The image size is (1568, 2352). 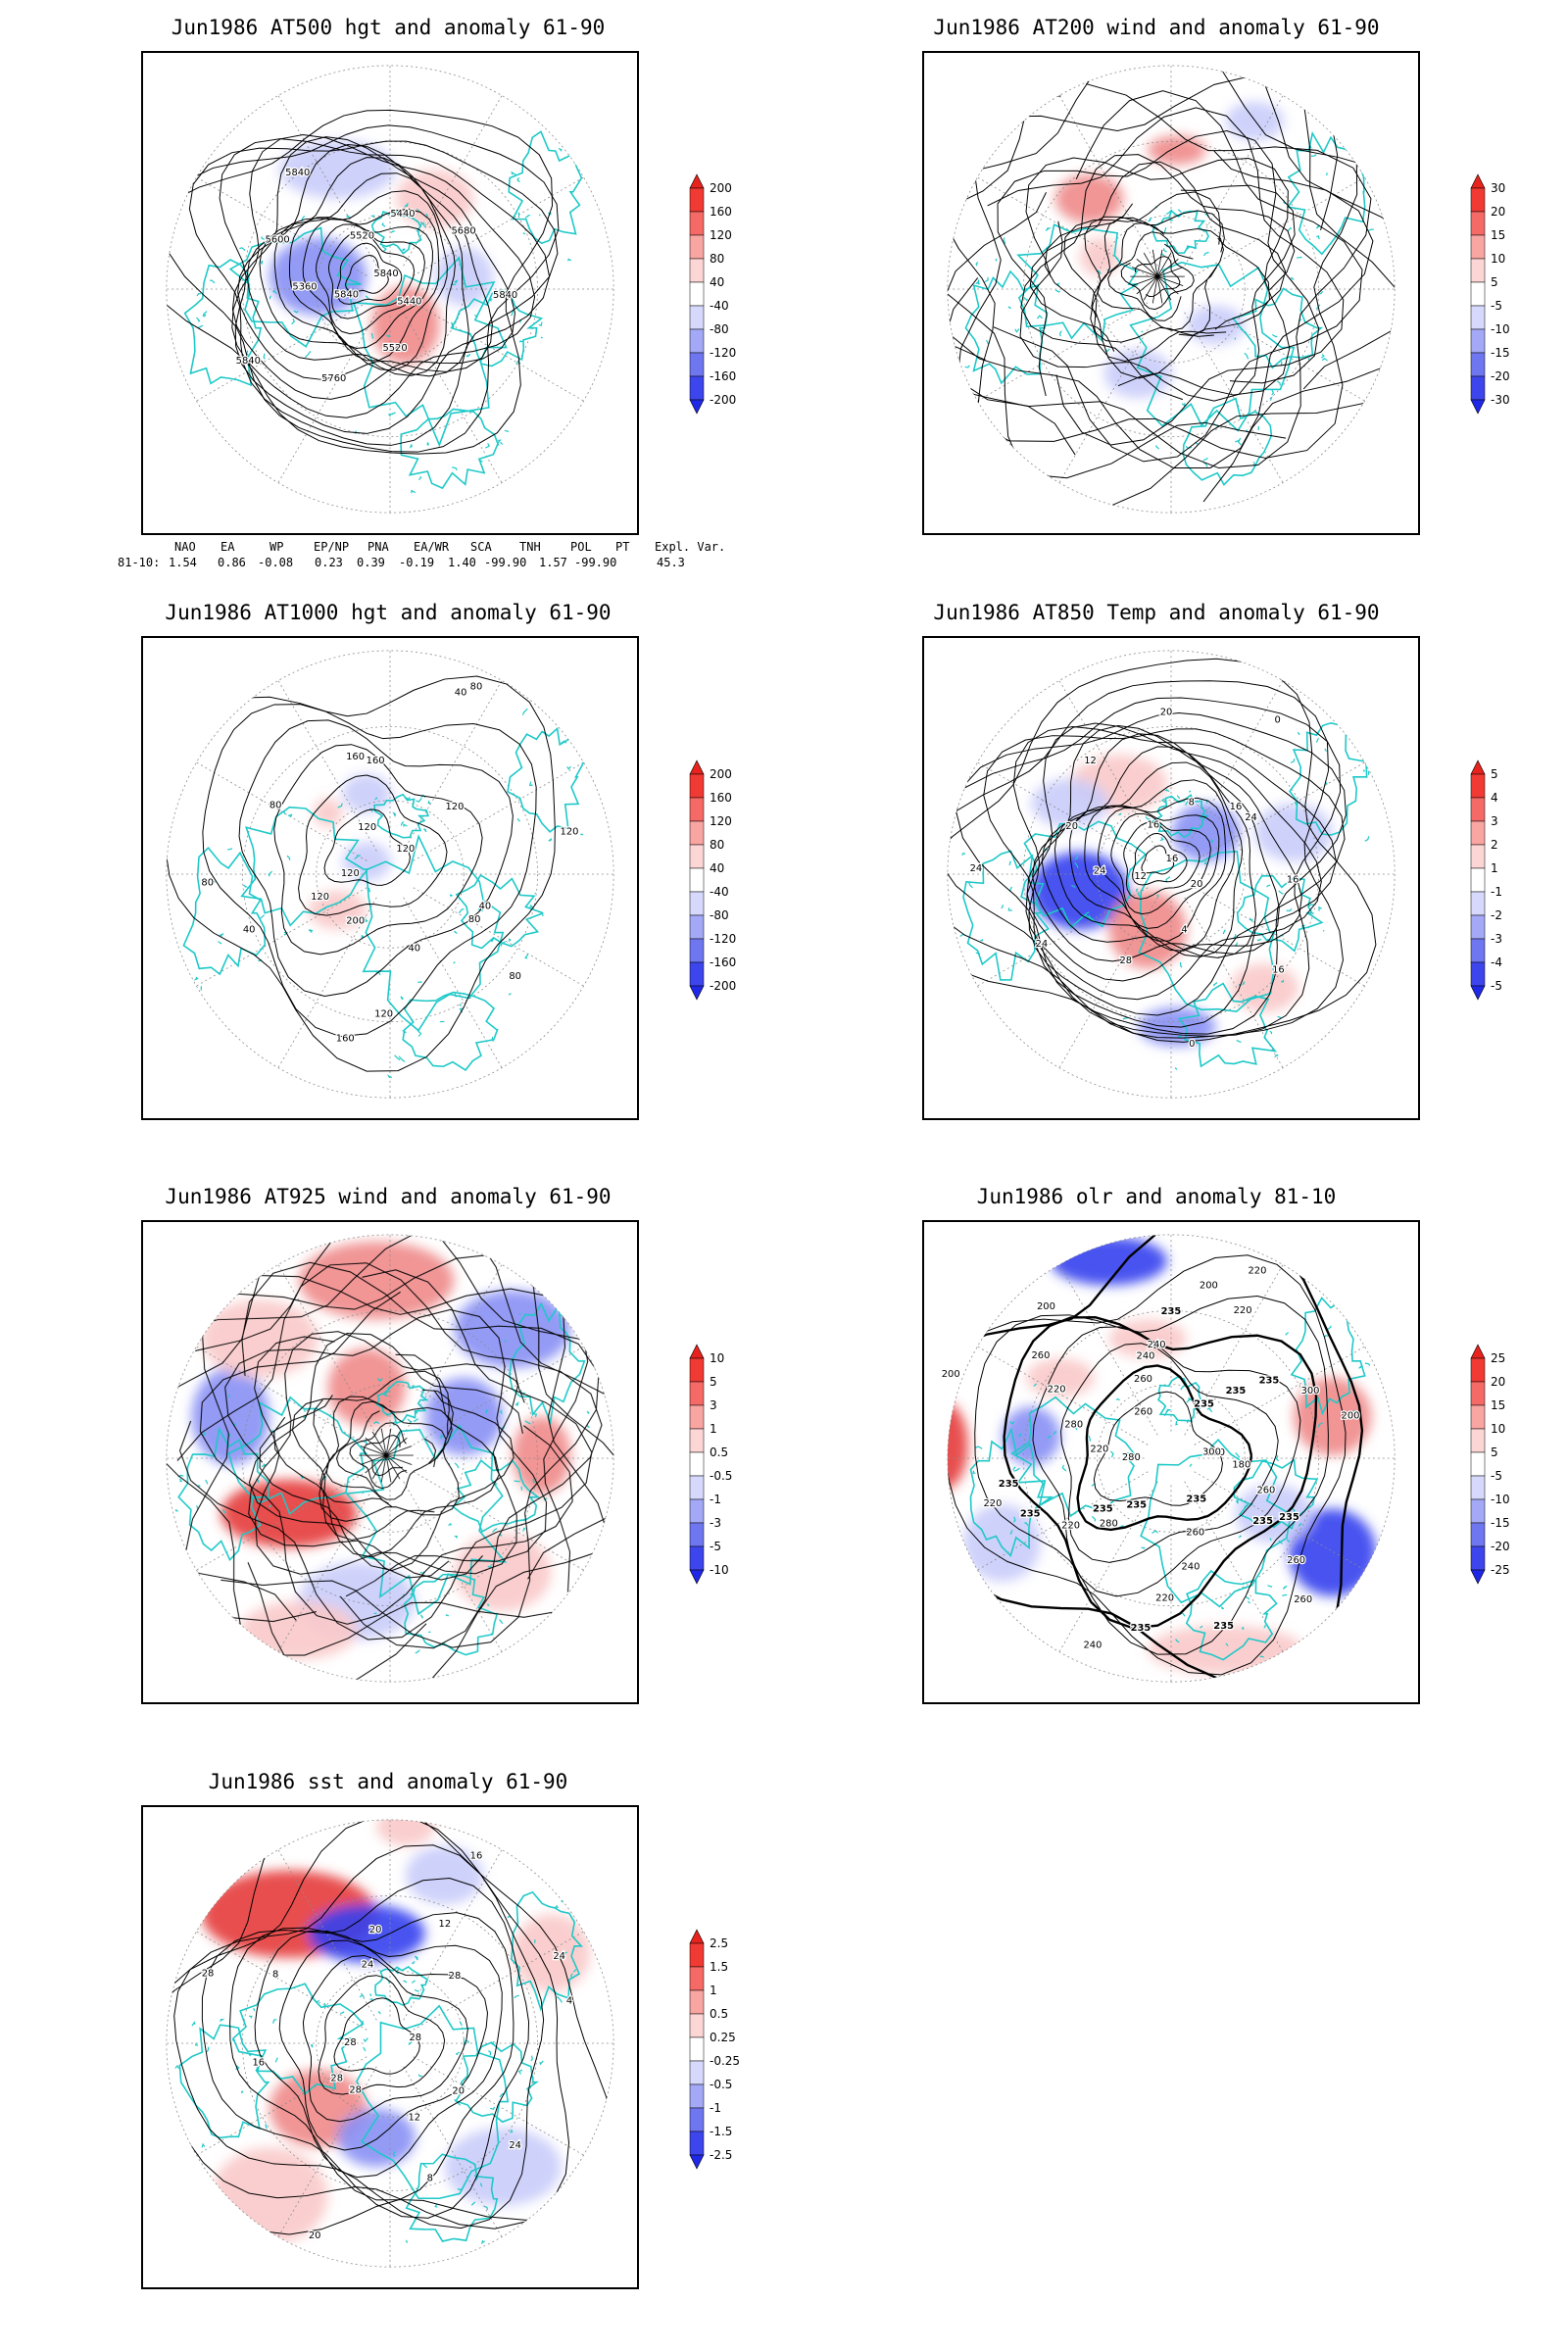 I want to click on contour-label: 5360, so click(x=304, y=287).